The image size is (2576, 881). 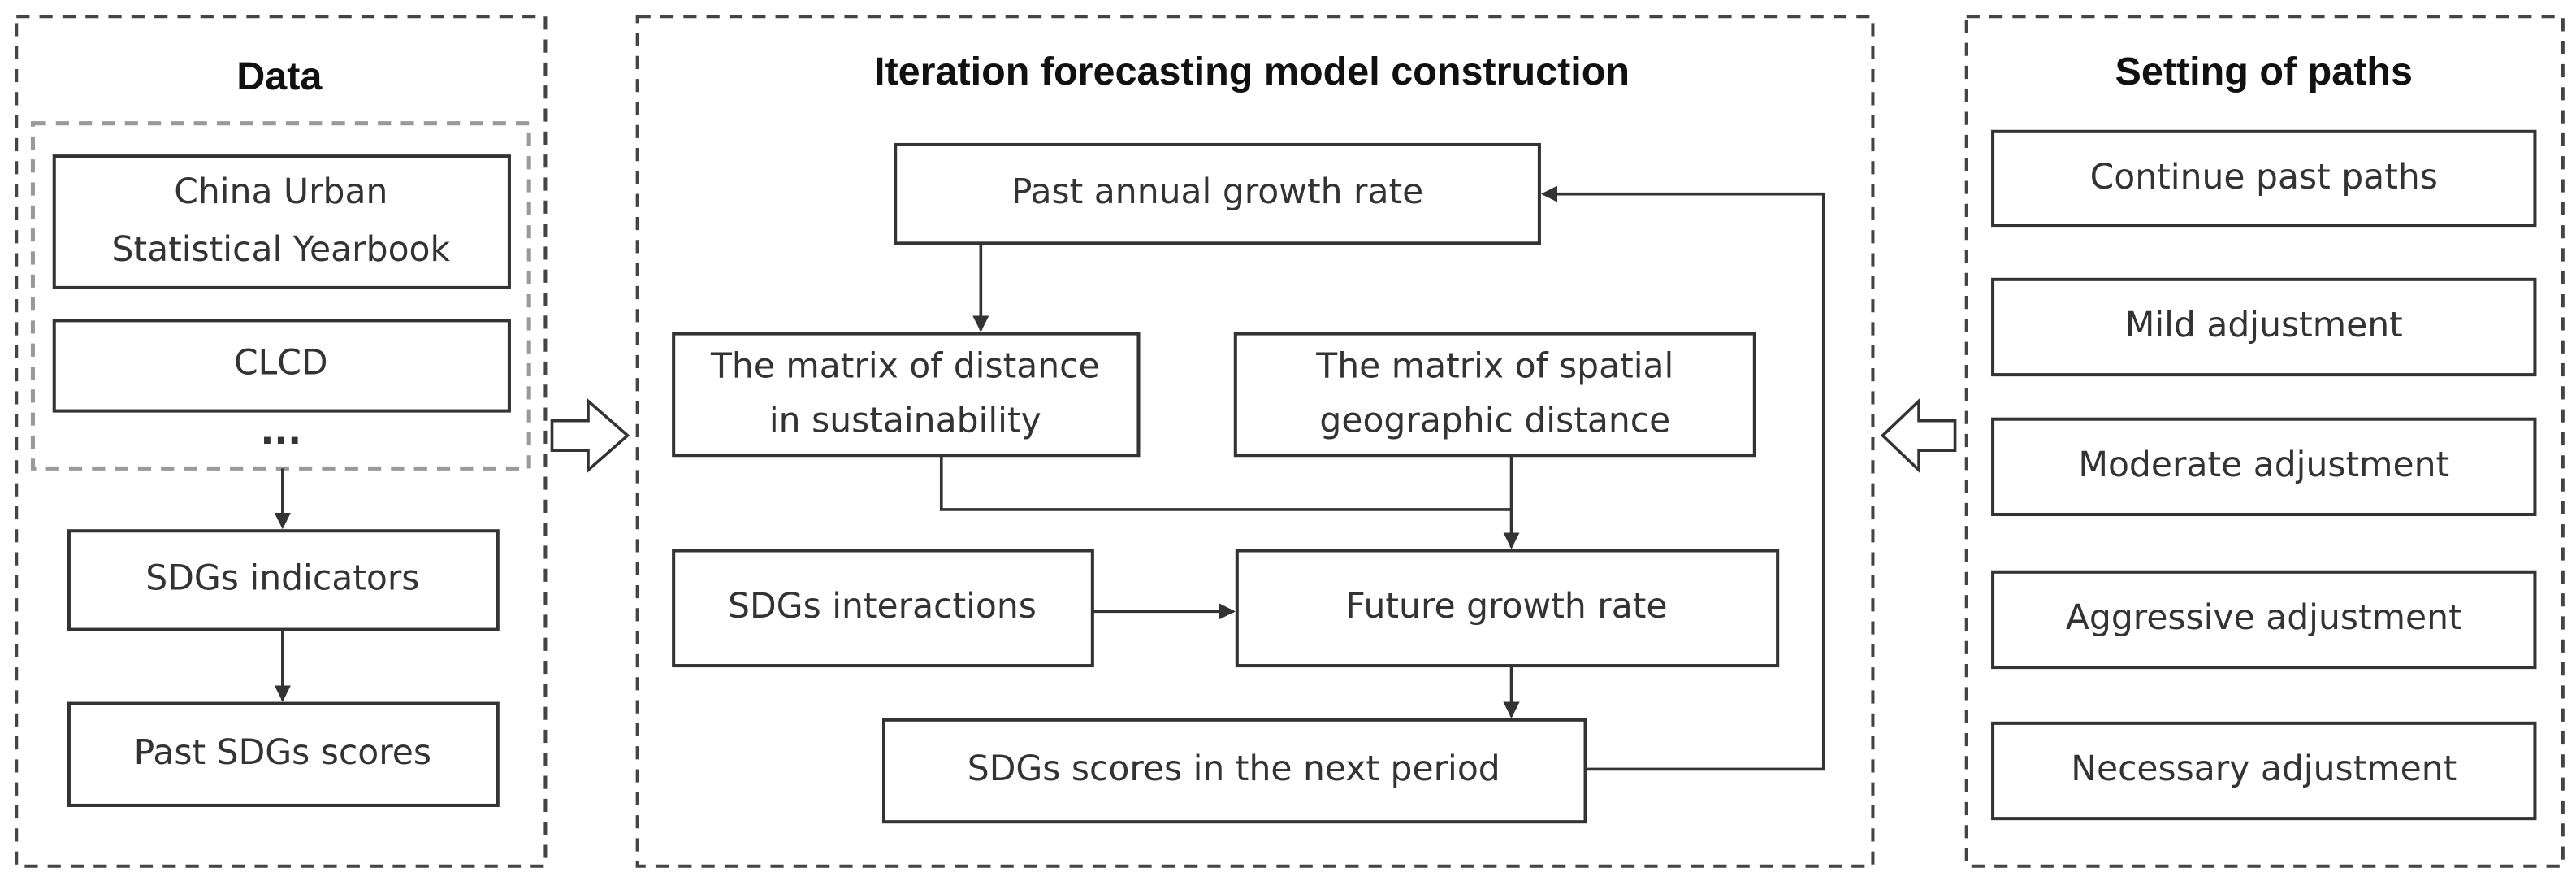 What do you see at coordinates (2264, 72) in the screenshot?
I see `panel-title: Setting of paths` at bounding box center [2264, 72].